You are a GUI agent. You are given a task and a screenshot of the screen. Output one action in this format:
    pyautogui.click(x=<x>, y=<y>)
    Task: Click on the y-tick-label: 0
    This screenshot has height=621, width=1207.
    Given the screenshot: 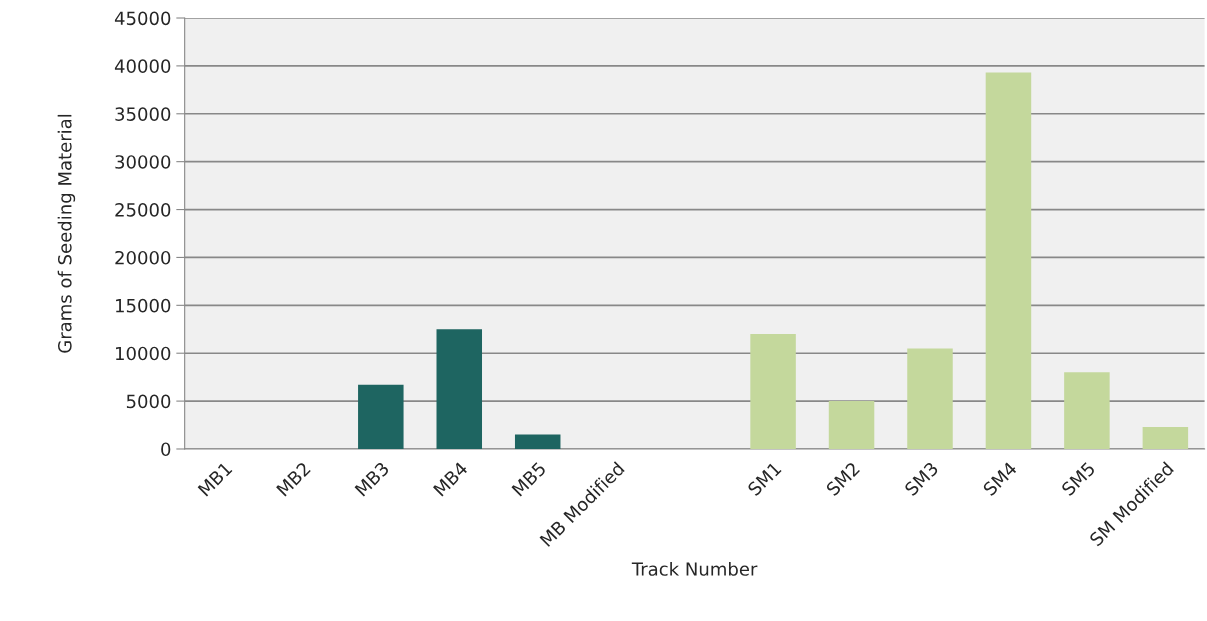 What is the action you would take?
    pyautogui.click(x=166, y=449)
    